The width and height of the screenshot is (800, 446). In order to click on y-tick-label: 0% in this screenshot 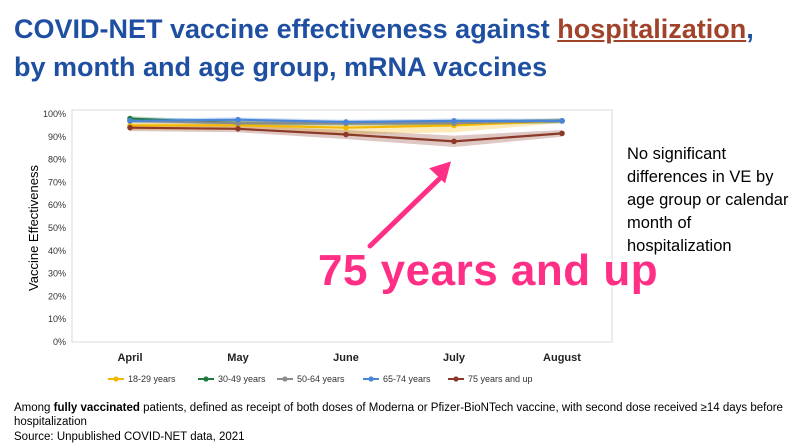, I will do `click(59, 342)`.